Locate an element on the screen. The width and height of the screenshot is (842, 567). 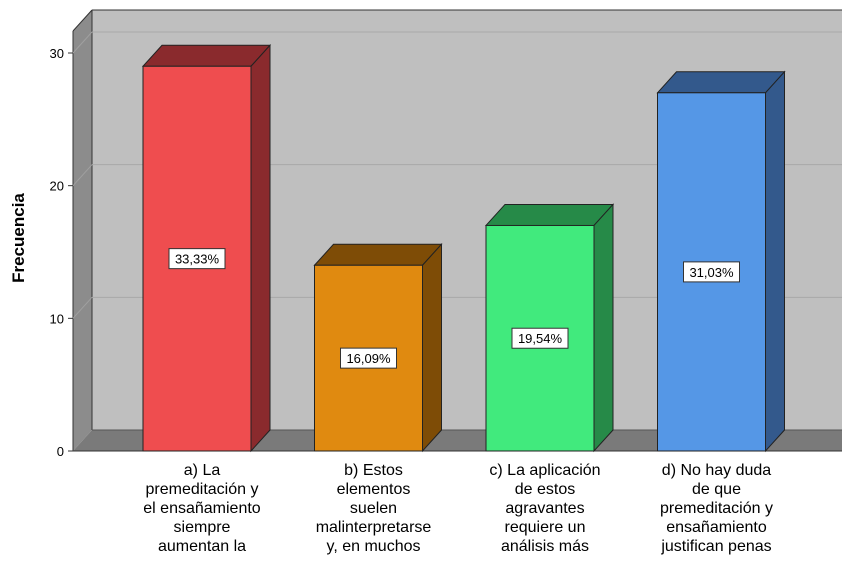
tick-label-30: 30 is located at coordinates (57, 53).